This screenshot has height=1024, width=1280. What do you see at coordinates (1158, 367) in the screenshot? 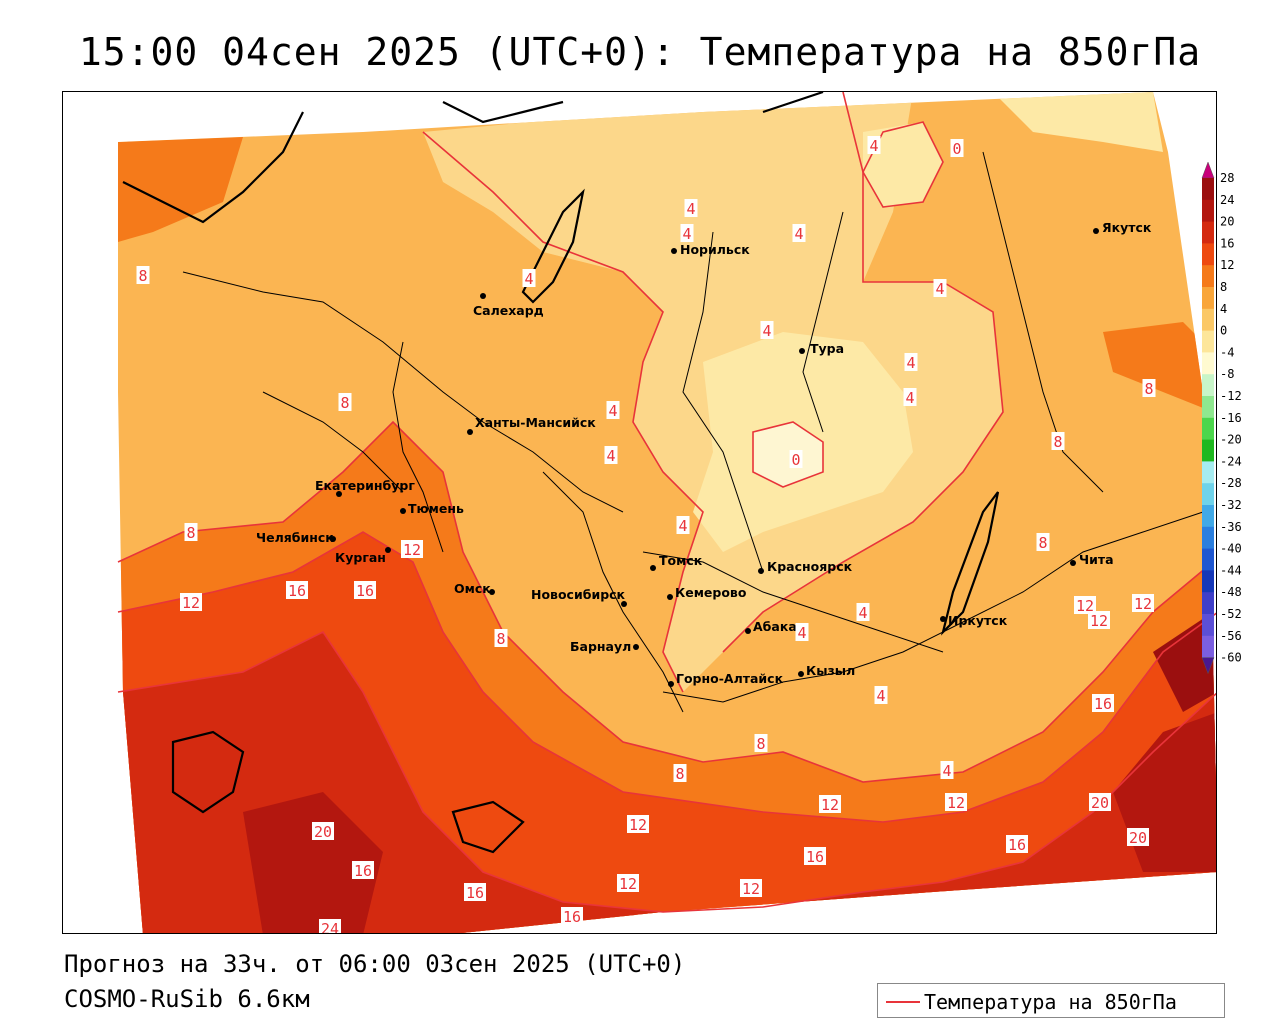
I see `temp-field-12-east` at bounding box center [1158, 367].